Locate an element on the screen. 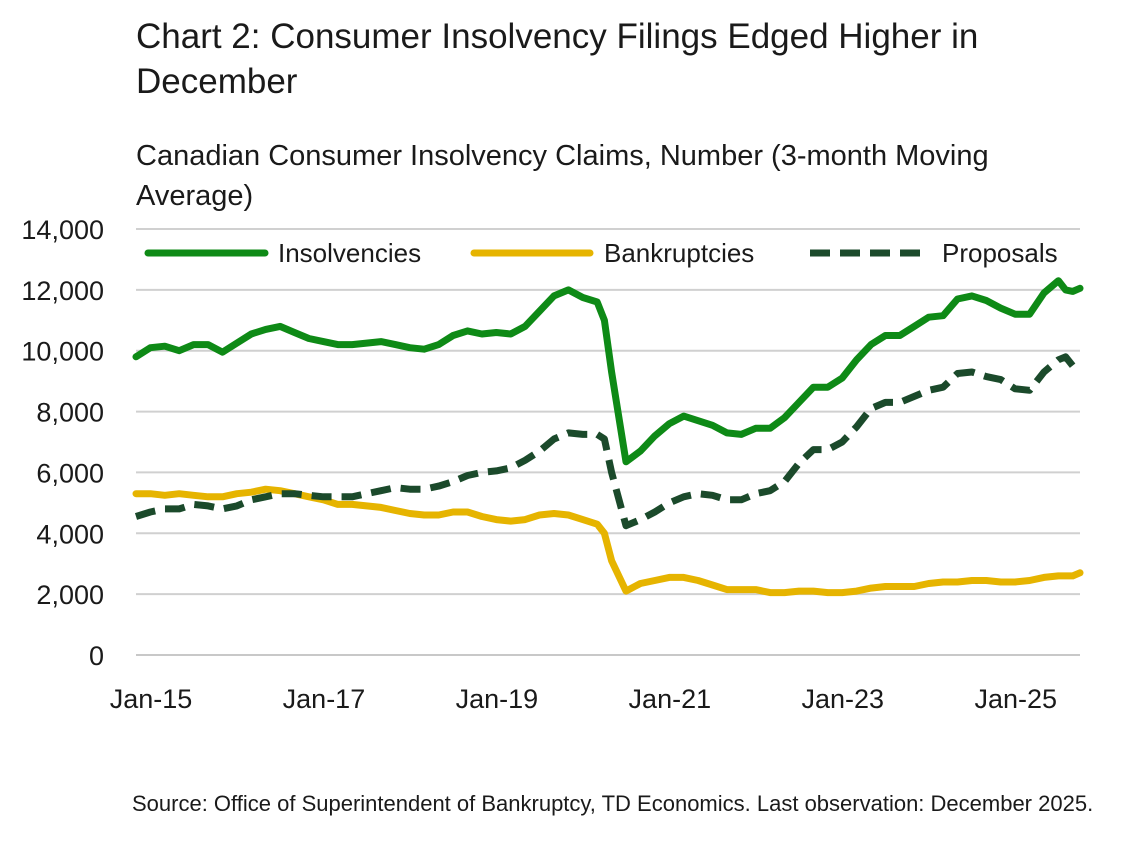 The height and width of the screenshot is (850, 1139). x-tick-label: Jan-19 is located at coordinates (497, 699).